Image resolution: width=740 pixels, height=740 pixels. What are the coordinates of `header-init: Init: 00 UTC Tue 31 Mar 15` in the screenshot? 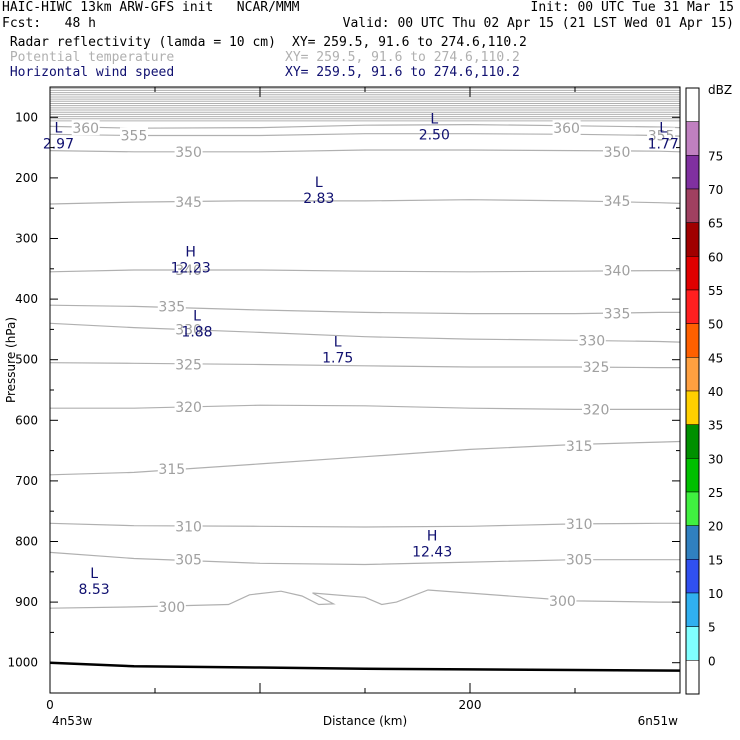 It's located at (632, 7).